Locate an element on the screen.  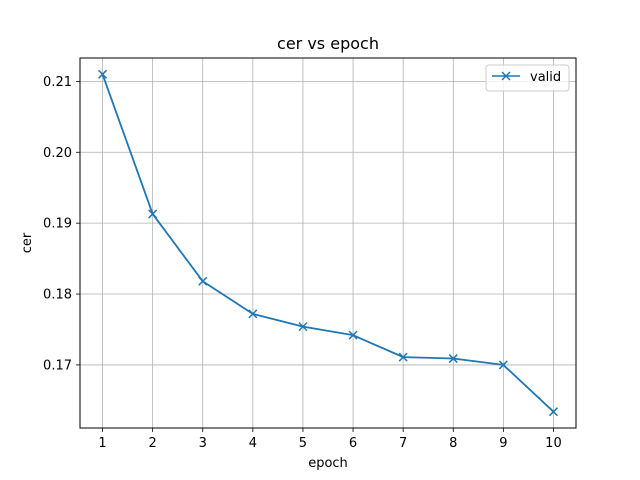
y-tick-label: 0.18 is located at coordinates (57, 295).